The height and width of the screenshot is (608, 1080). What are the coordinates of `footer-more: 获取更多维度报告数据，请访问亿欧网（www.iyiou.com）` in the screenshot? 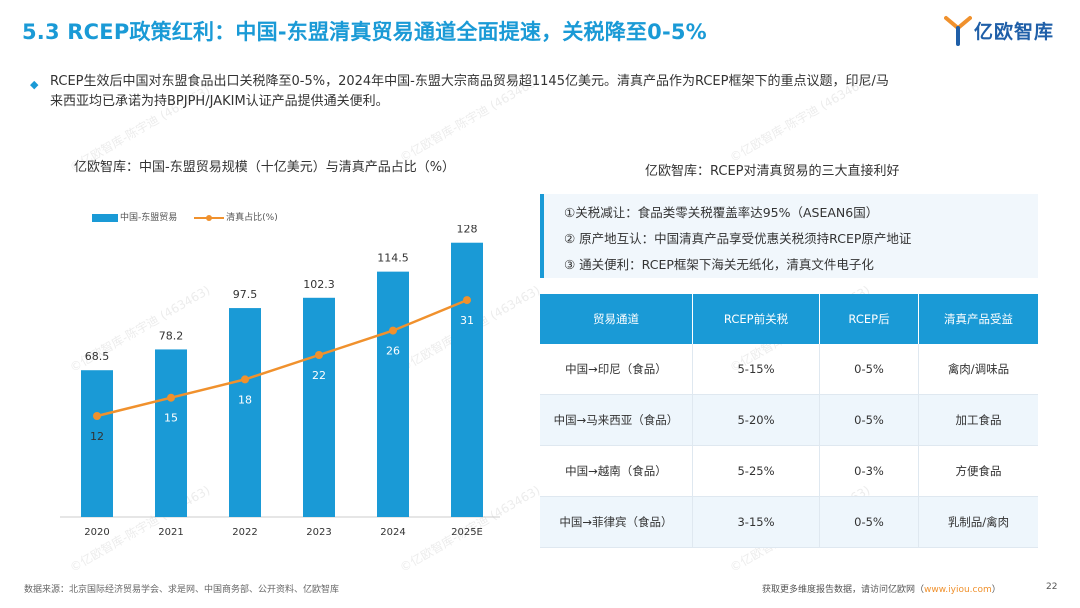 It's located at (881, 588).